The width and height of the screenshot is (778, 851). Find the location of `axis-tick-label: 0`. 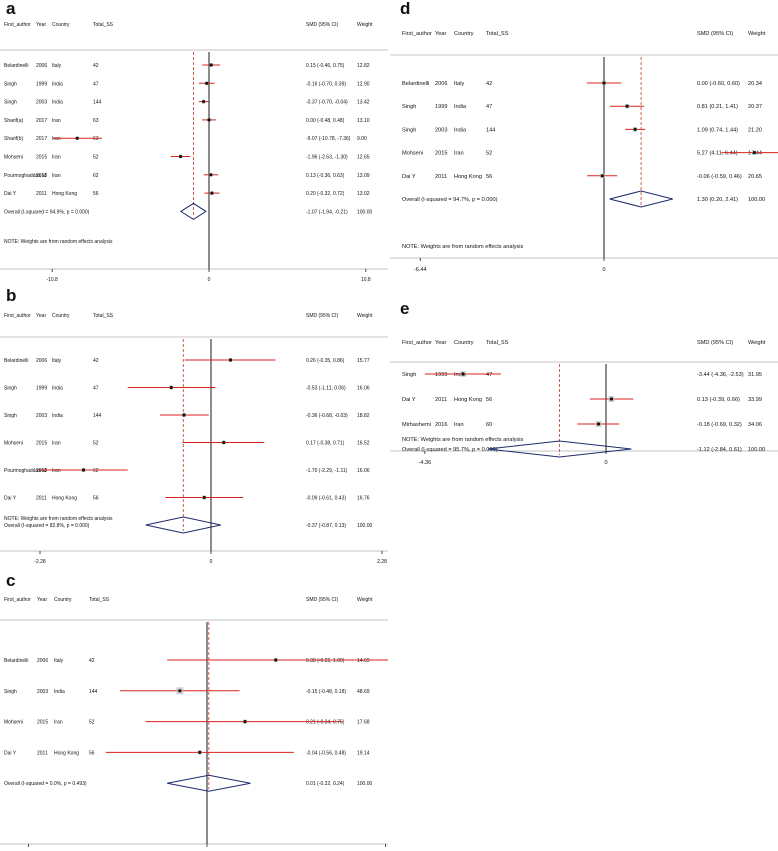

axis-tick-label: 0 is located at coordinates (209, 280).